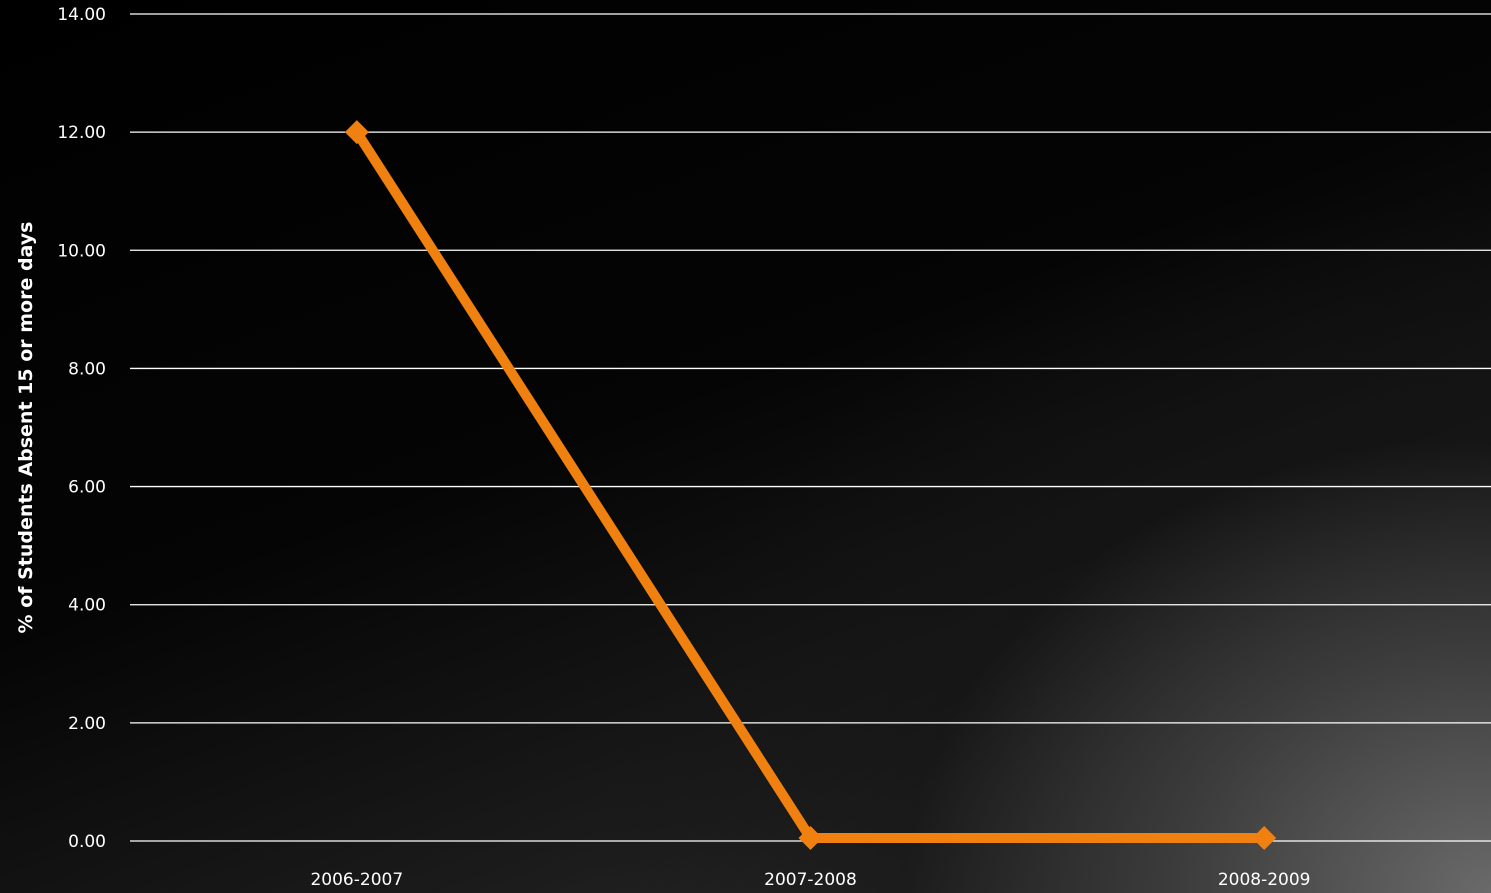  What do you see at coordinates (87, 724) in the screenshot?
I see `y-tick-label: 2.00` at bounding box center [87, 724].